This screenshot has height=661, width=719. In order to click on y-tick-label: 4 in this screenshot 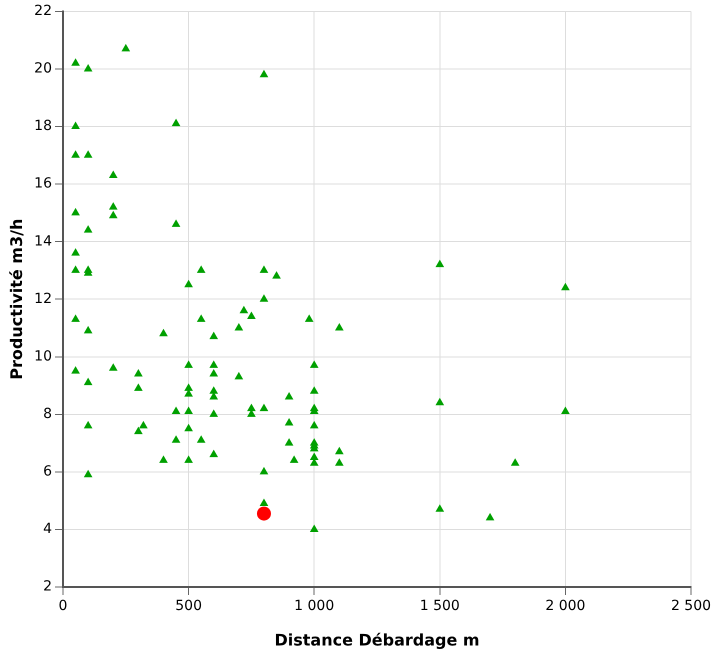, I will do `click(47, 529)`.